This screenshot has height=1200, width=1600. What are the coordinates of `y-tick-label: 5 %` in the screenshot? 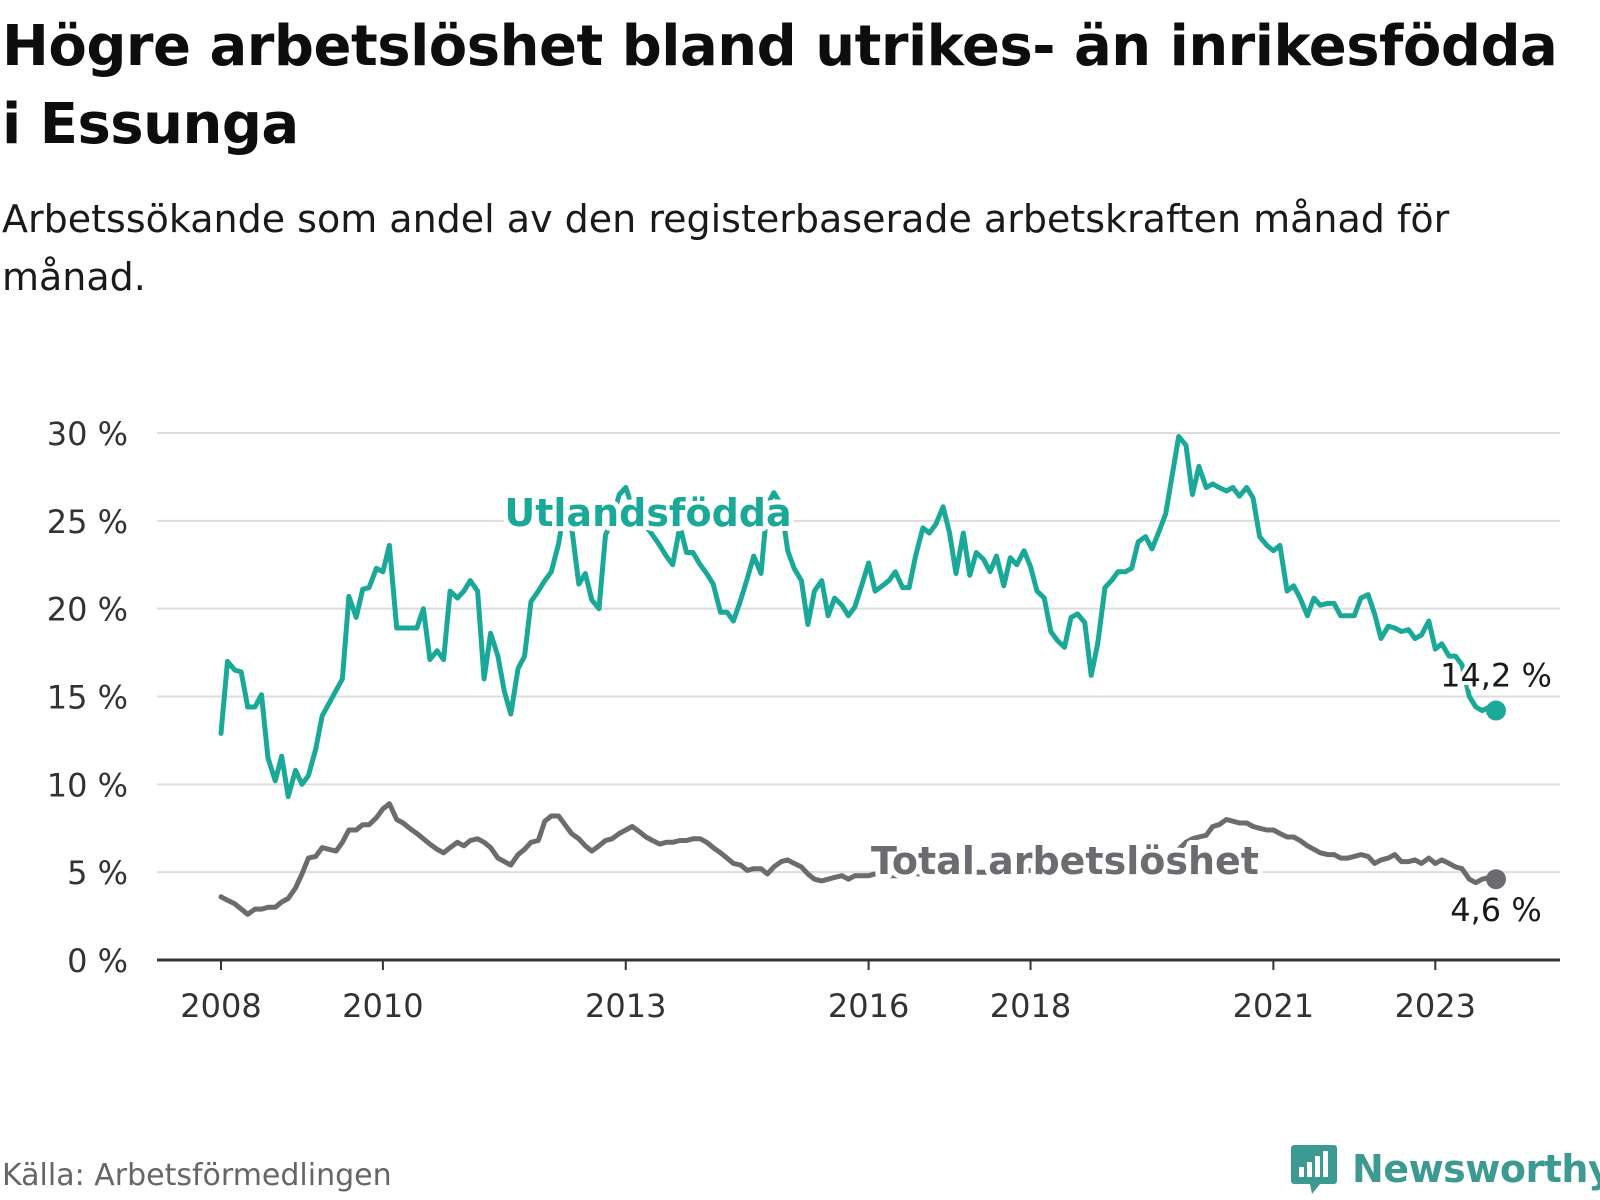 It's located at (97, 873).